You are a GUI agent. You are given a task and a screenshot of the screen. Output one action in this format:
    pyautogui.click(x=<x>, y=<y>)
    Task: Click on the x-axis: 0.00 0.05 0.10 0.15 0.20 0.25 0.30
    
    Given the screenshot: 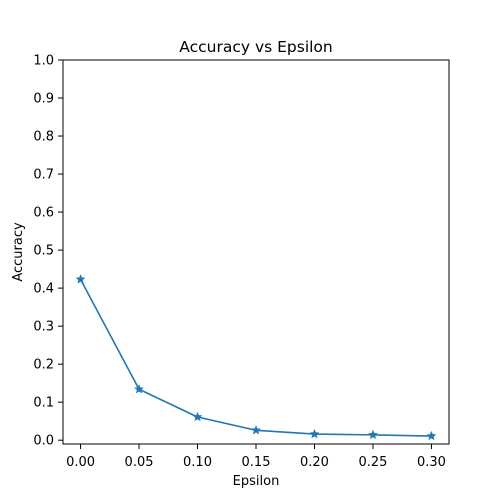 What is the action you would take?
    pyautogui.click(x=256, y=457)
    